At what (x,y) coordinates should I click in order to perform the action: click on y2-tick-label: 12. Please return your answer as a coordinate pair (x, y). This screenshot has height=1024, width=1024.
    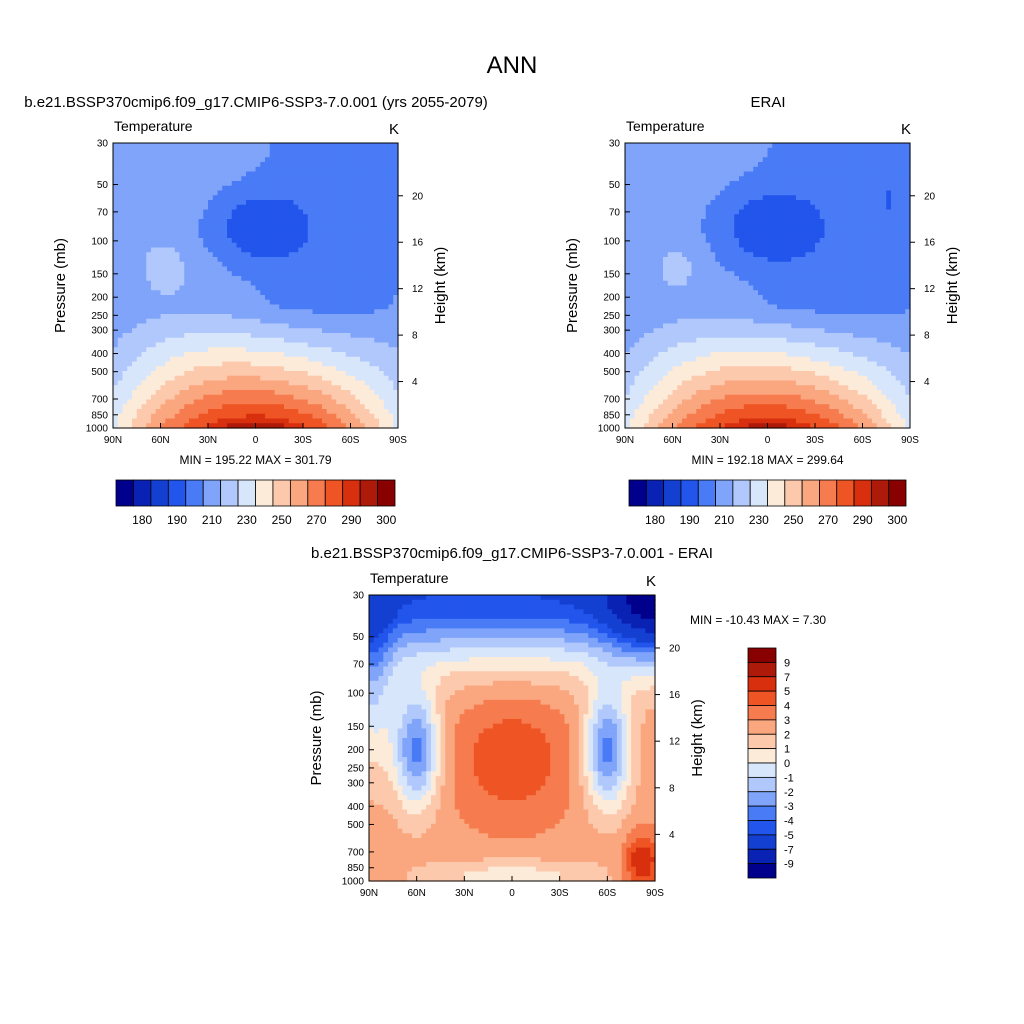
    Looking at the image, I should click on (418, 289).